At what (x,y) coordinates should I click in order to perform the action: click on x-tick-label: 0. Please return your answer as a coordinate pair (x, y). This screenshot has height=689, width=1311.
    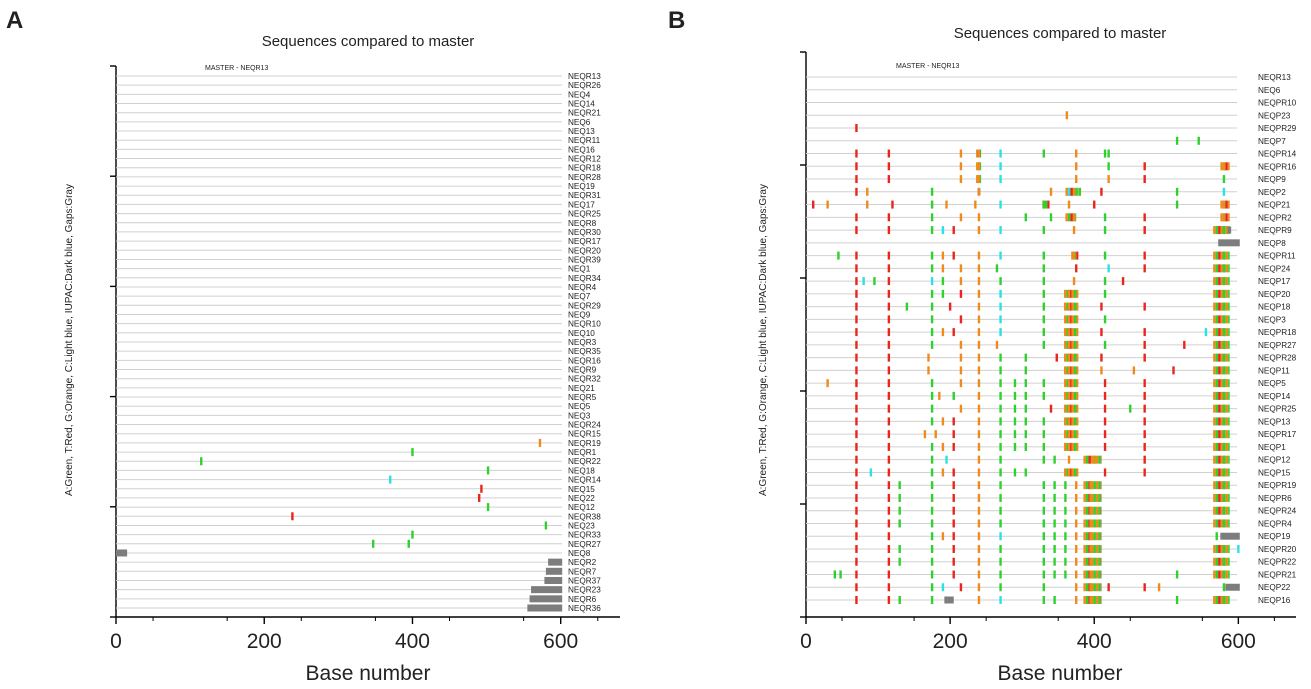
    Looking at the image, I should click on (806, 641).